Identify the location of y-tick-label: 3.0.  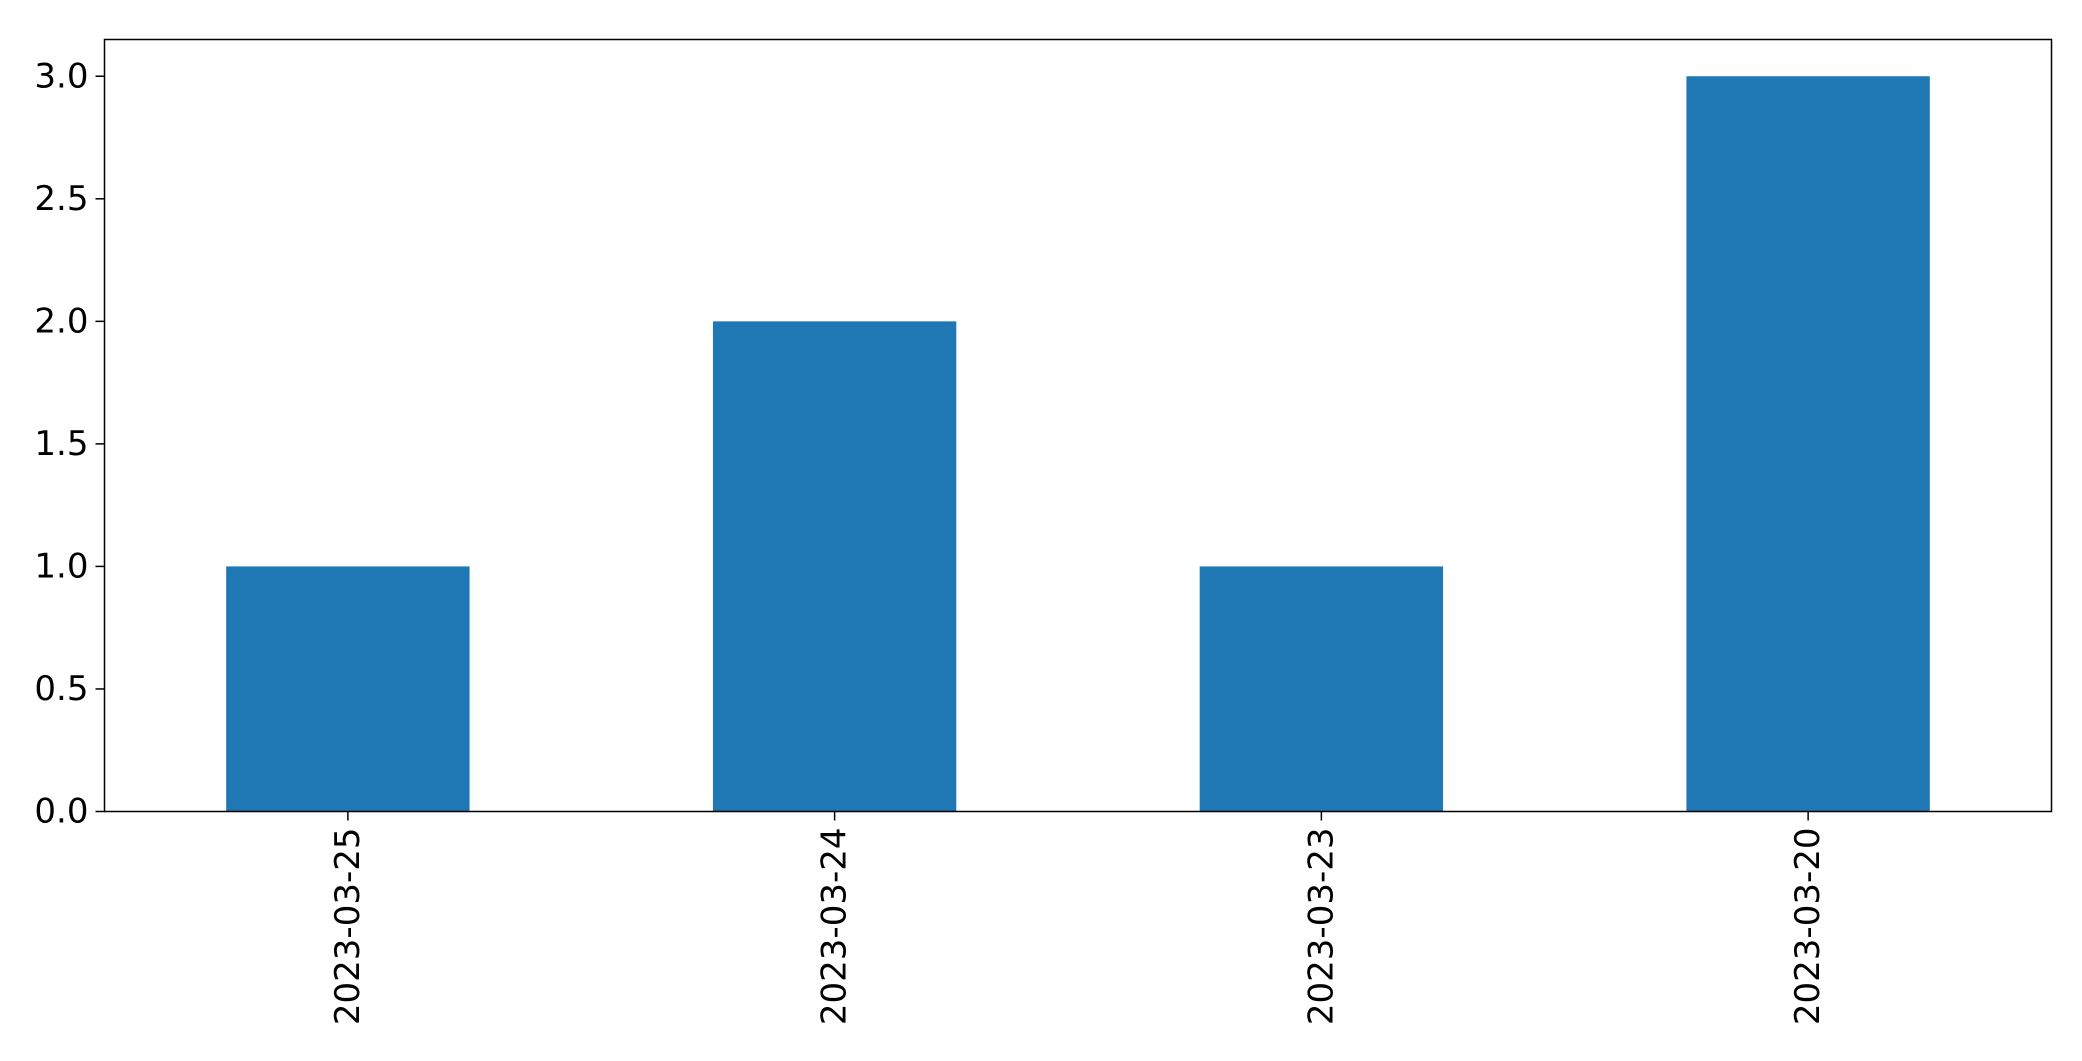
(61, 76).